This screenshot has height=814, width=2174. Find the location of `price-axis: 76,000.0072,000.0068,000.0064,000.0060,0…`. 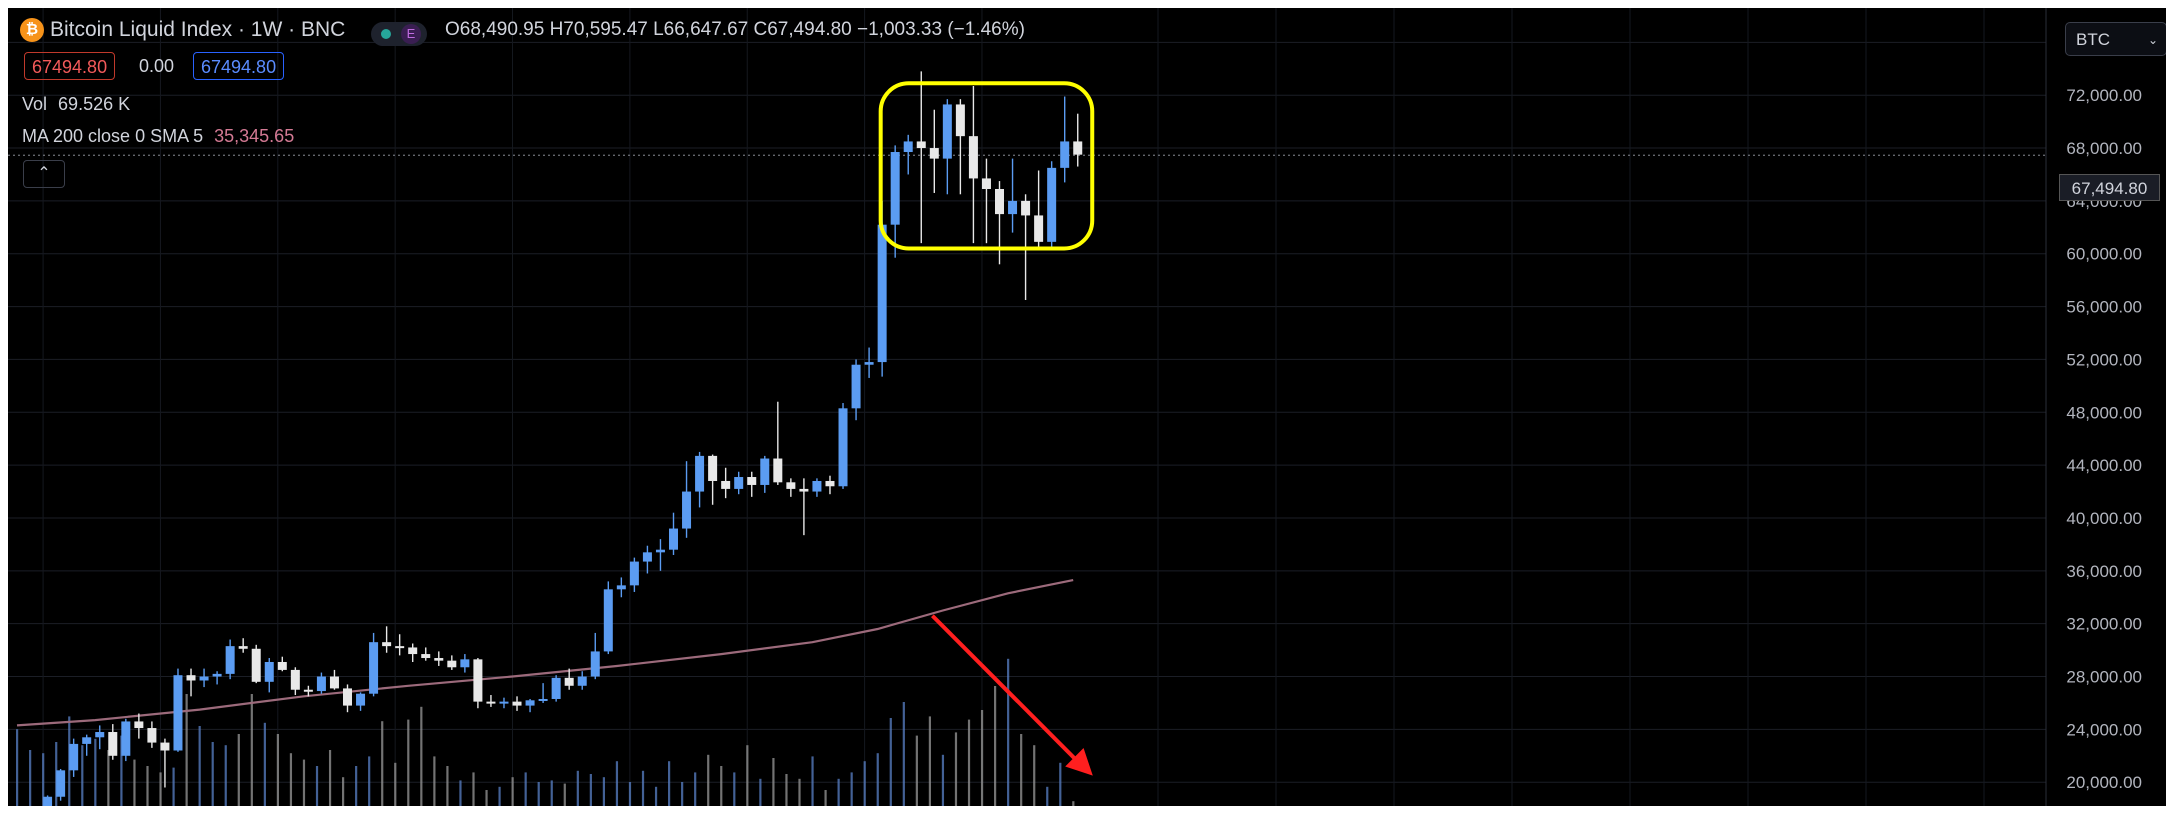

price-axis: 76,000.0072,000.0068,000.0064,000.0060,0… is located at coordinates (2093, 407).